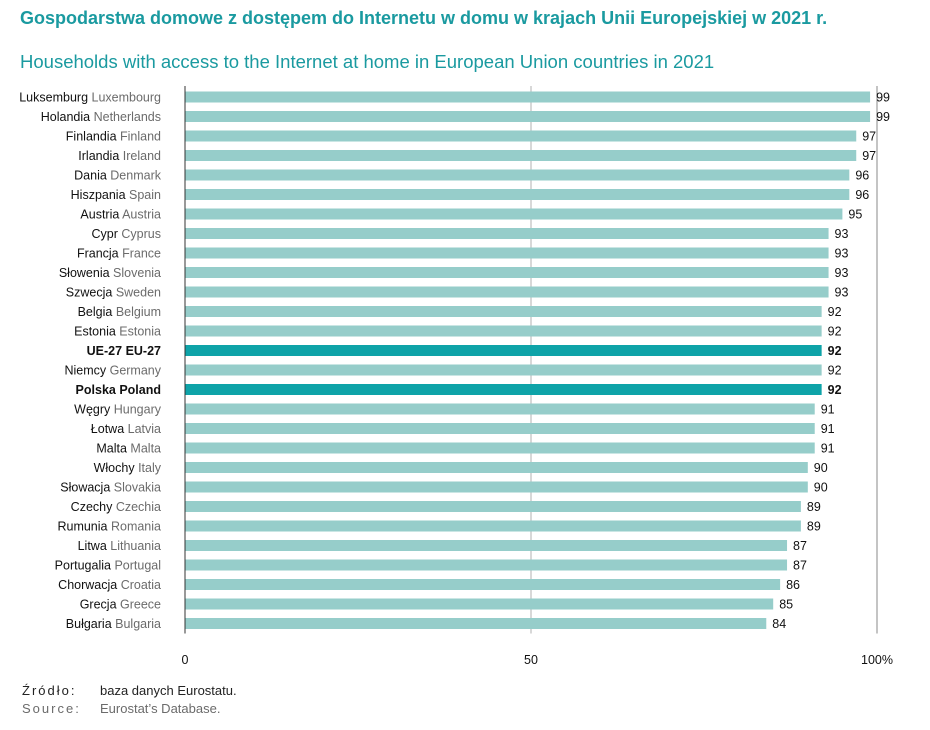 The image size is (930, 730). What do you see at coordinates (136, 371) in the screenshot?
I see `category-label-english: Germany` at bounding box center [136, 371].